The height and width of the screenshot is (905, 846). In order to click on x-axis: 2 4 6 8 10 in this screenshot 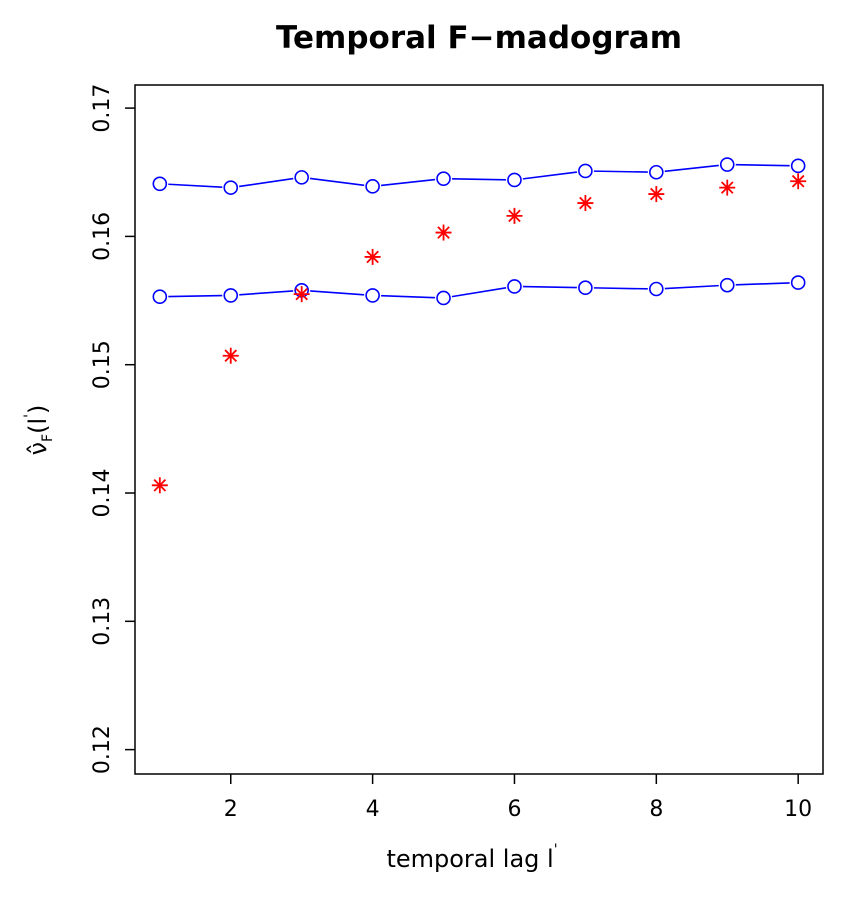, I will do `click(518, 798)`.